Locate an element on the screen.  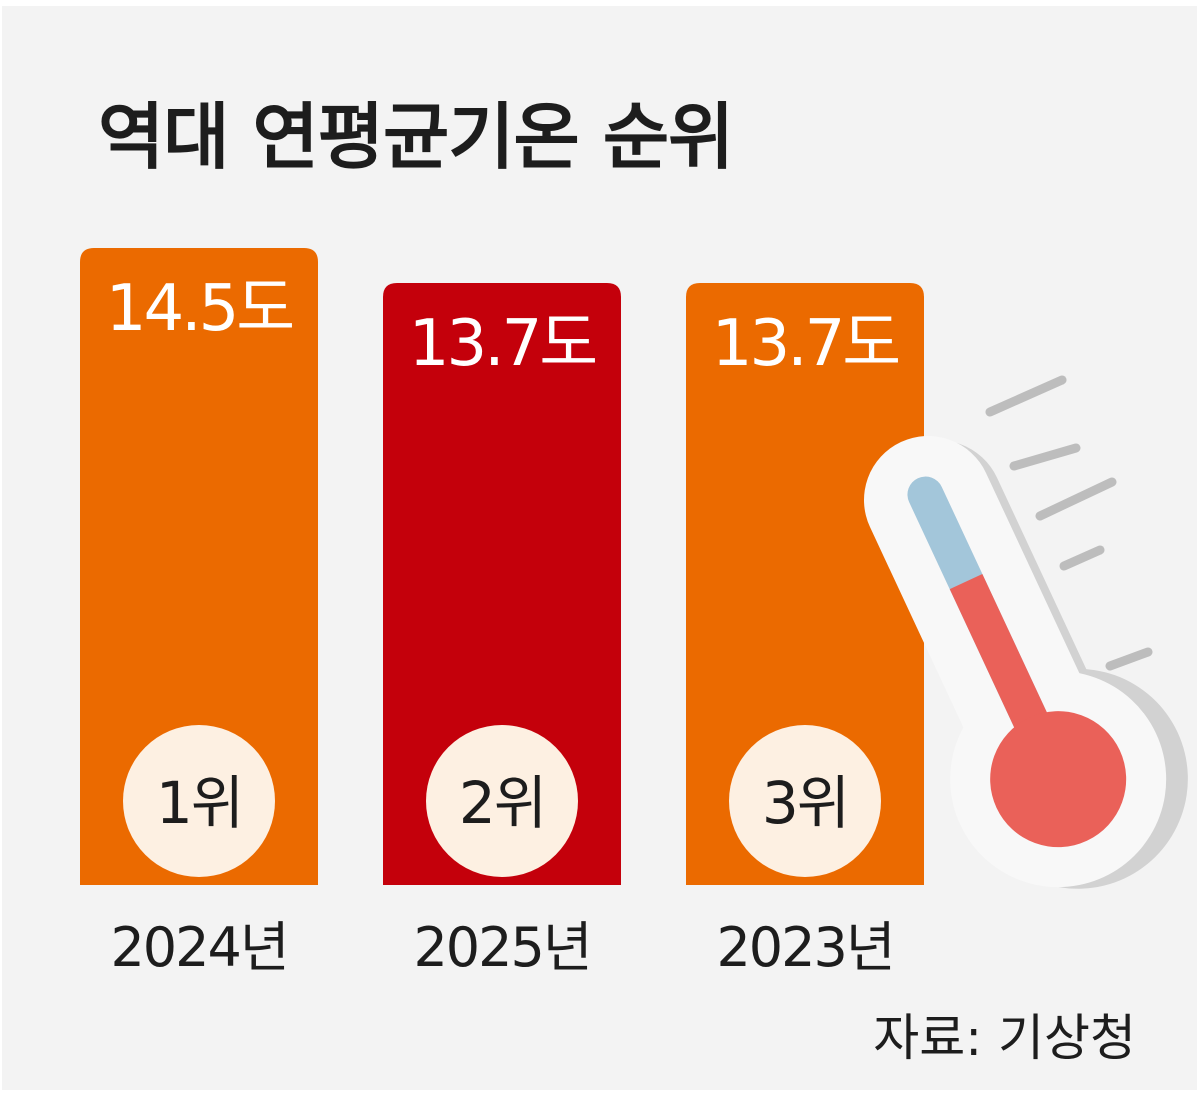
rank-label: 2위 is located at coordinates (502, 803).